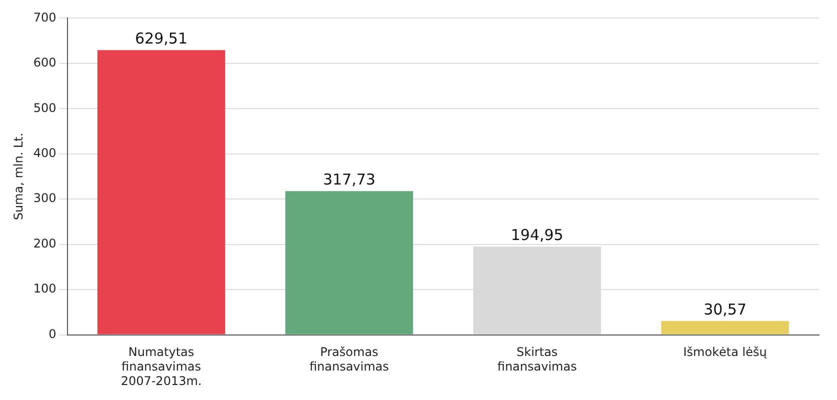 The height and width of the screenshot is (400, 837). I want to click on y-tick-label: 700, so click(44, 17).